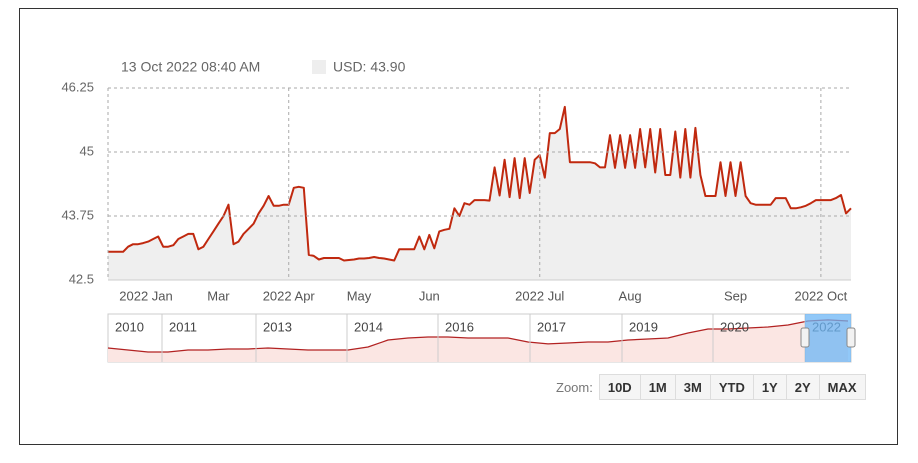  I want to click on area-fill, so click(478, 340).